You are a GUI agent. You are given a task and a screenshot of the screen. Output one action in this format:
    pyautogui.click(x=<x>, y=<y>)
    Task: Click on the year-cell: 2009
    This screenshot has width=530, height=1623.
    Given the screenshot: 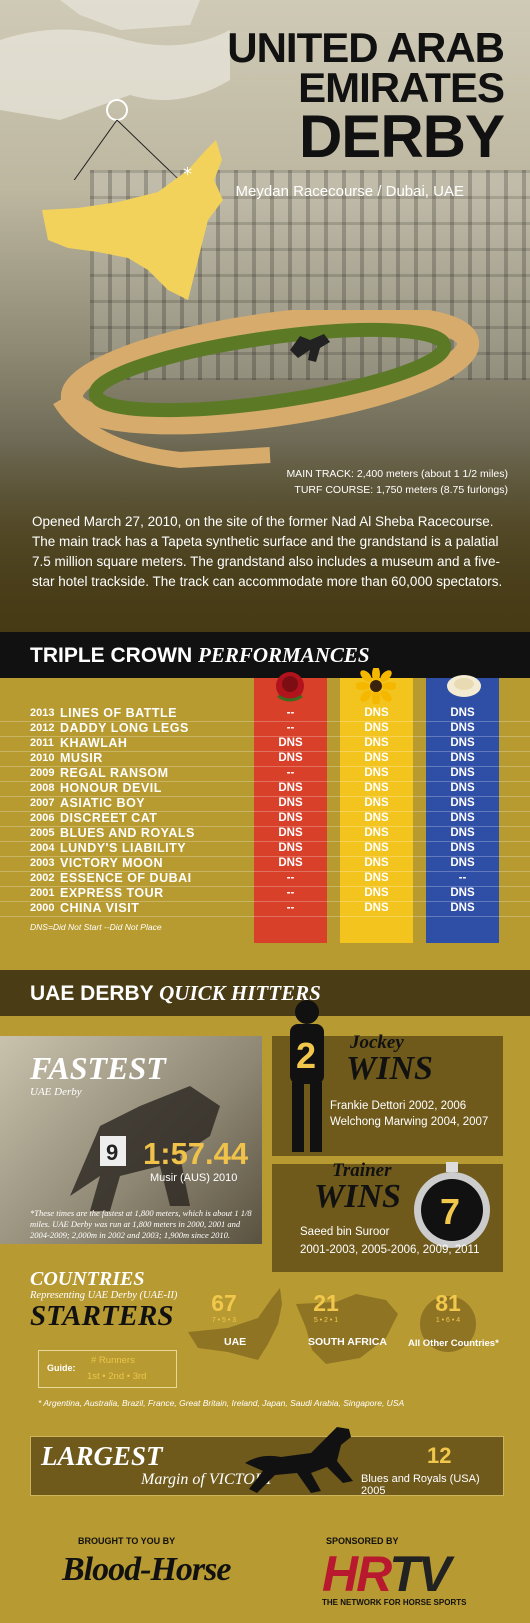 What is the action you would take?
    pyautogui.click(x=42, y=773)
    